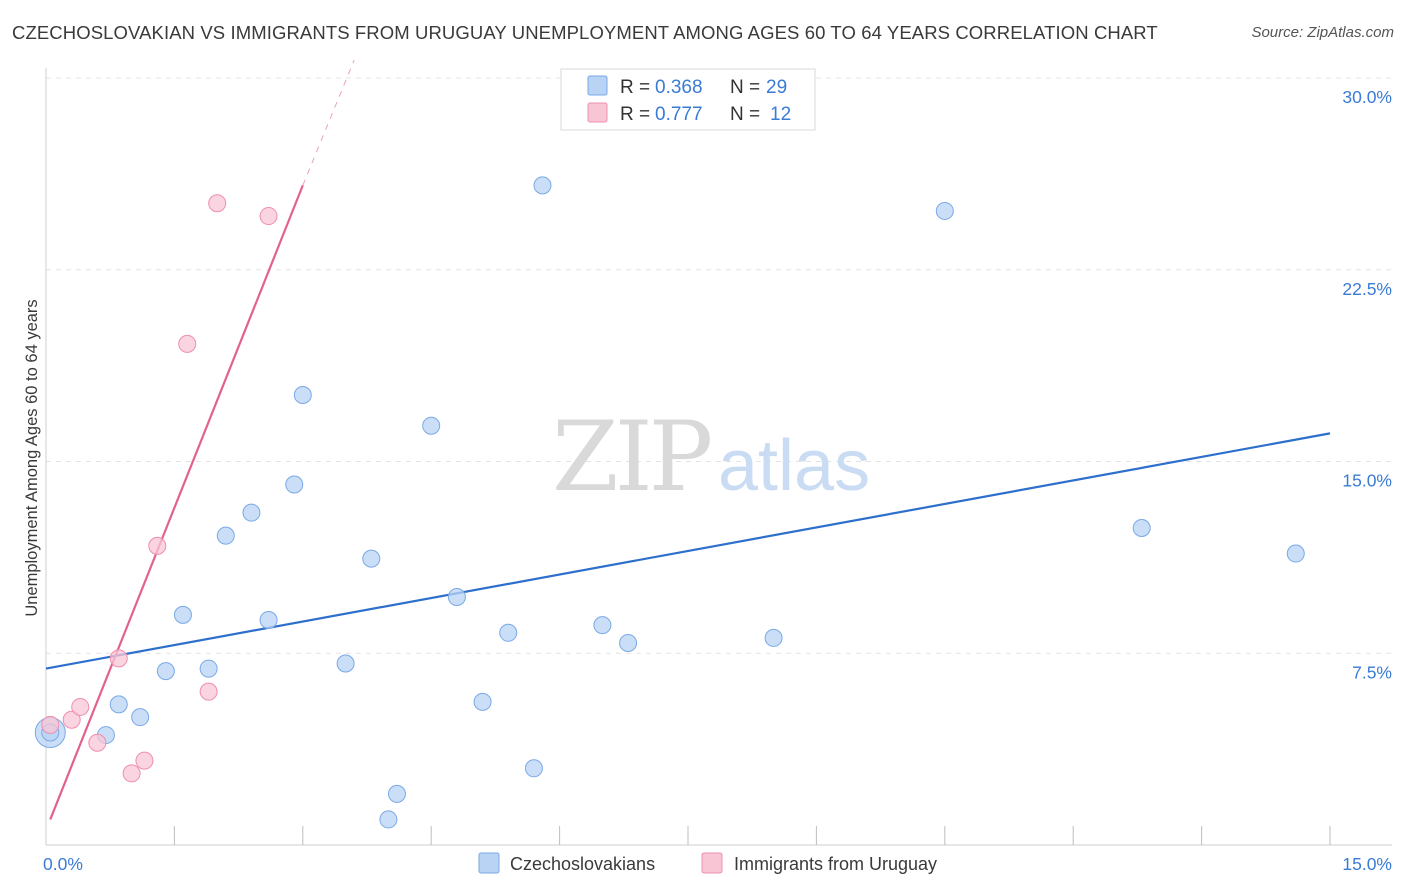 The height and width of the screenshot is (892, 1406). I want to click on x-tick-label: 0.0%, so click(63, 864).